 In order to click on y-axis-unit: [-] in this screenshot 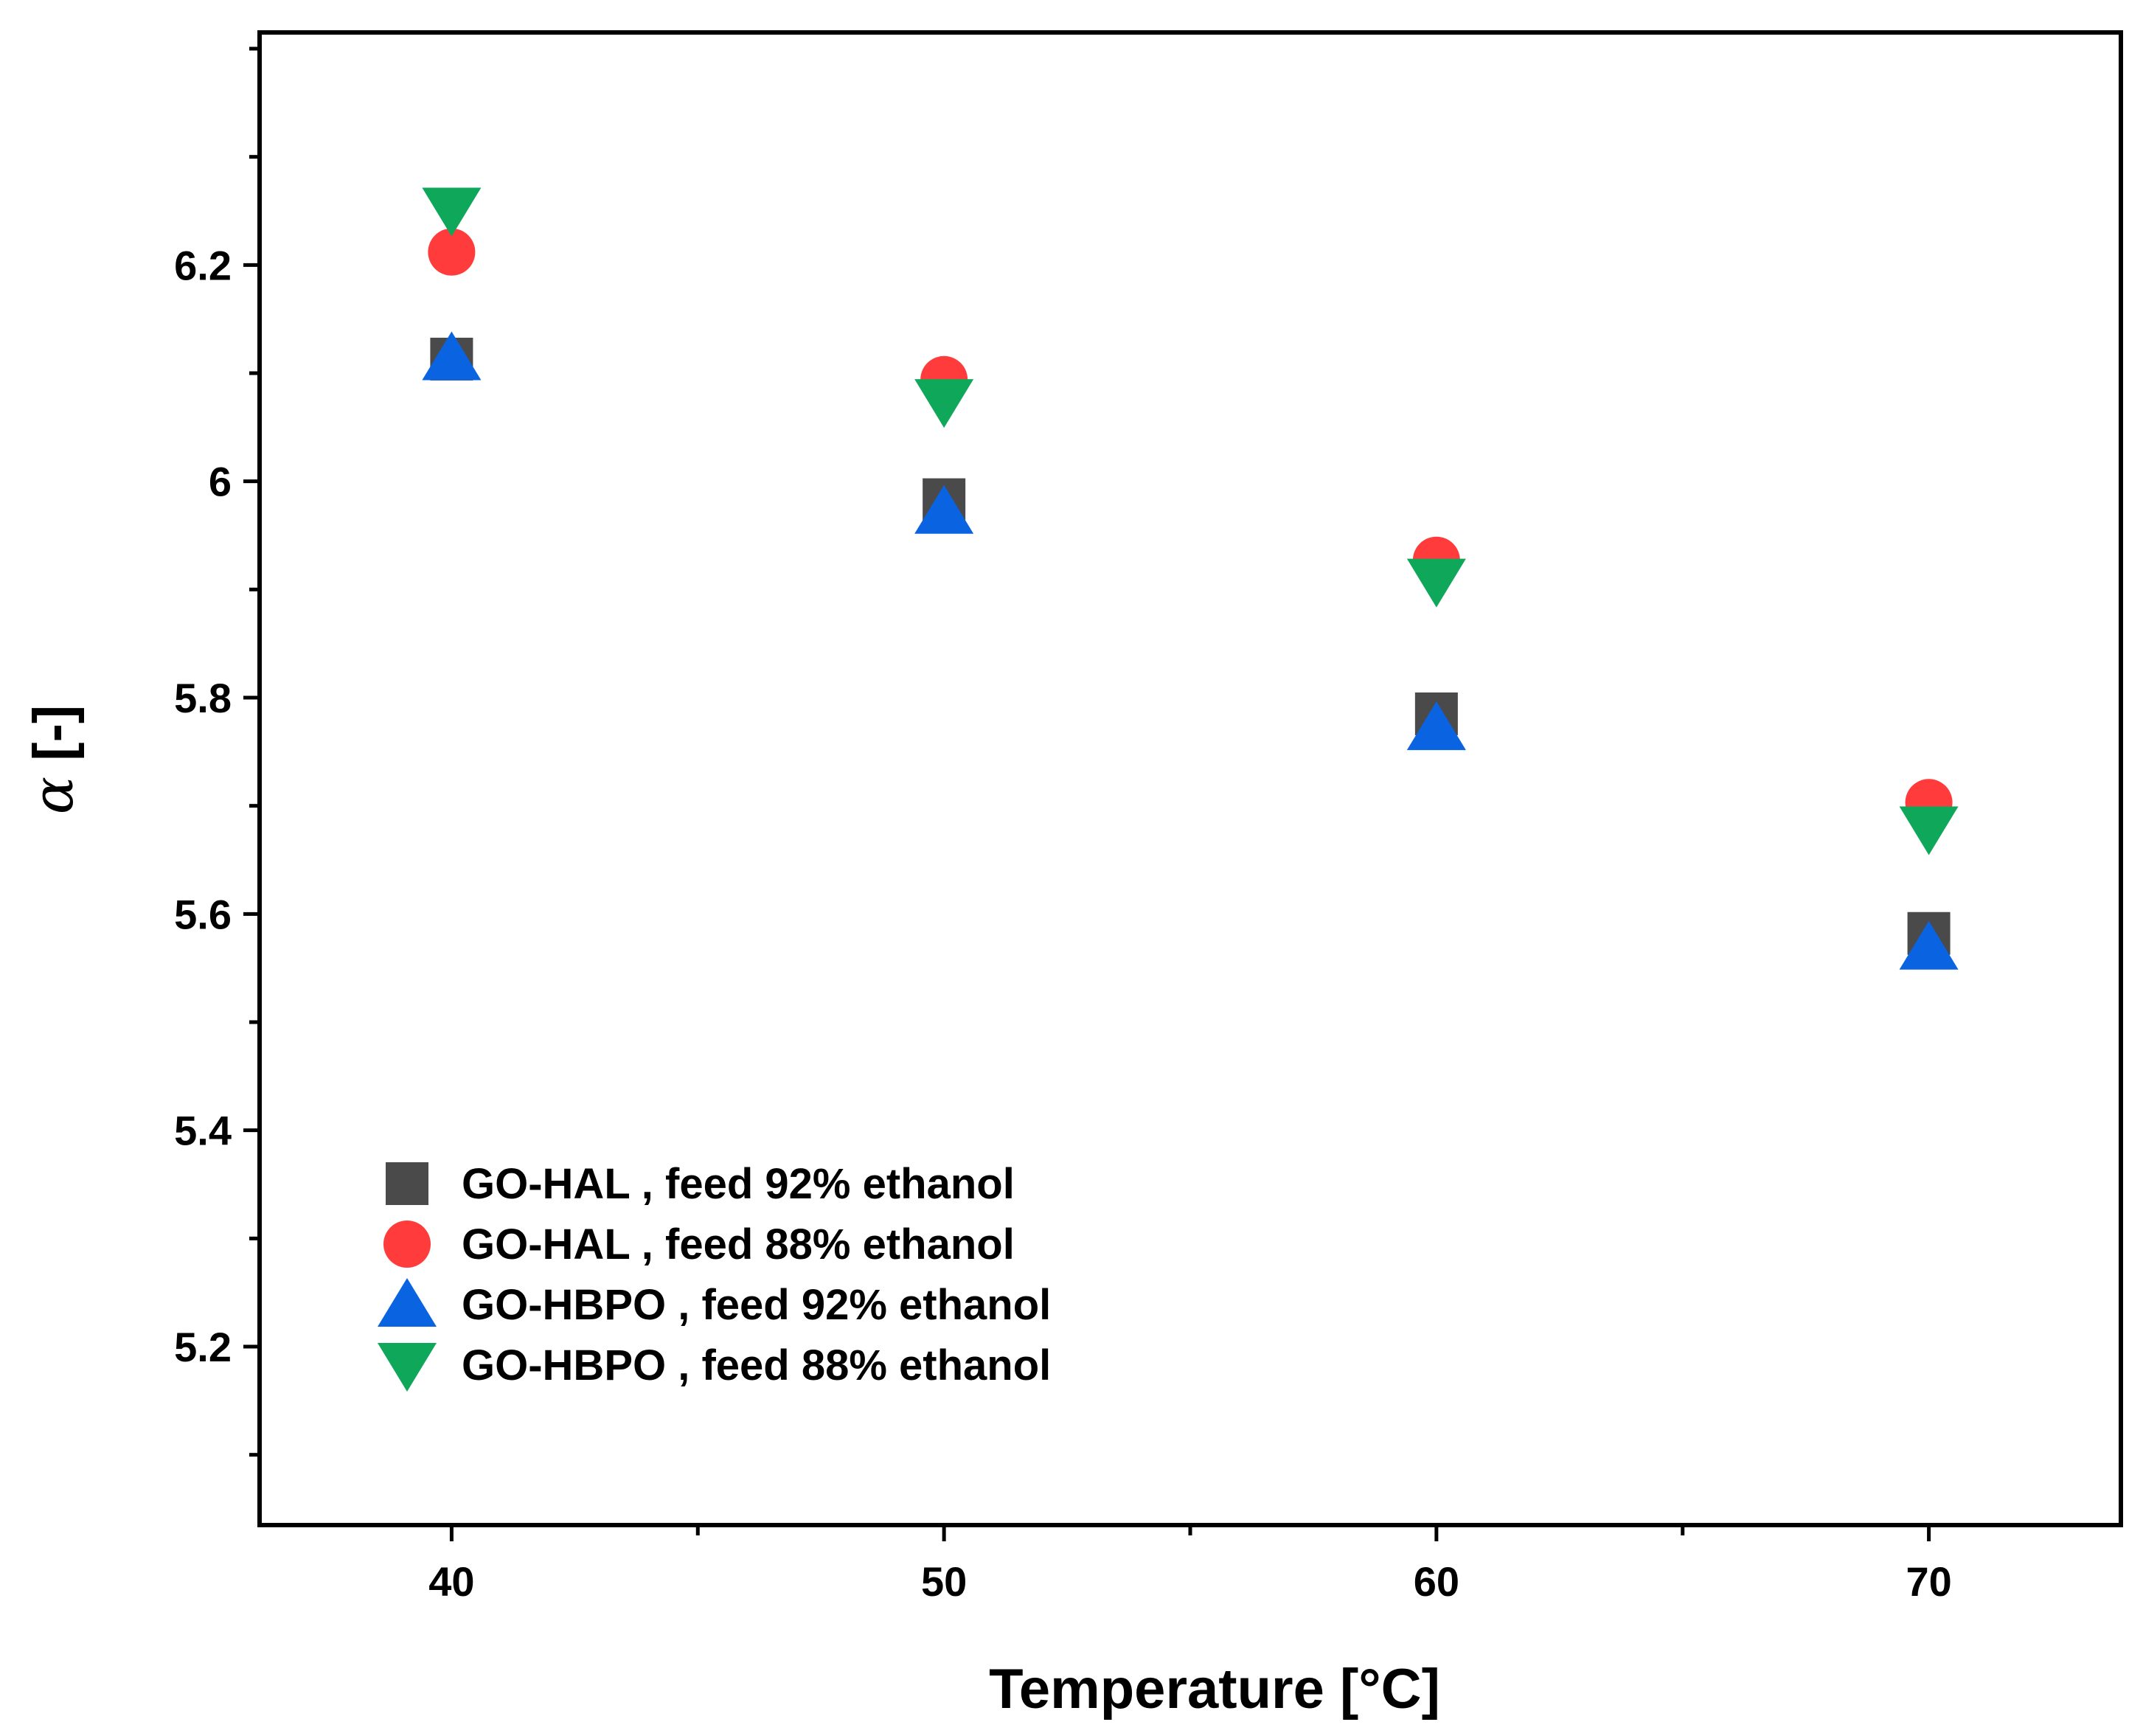, I will do `click(54, 741)`.